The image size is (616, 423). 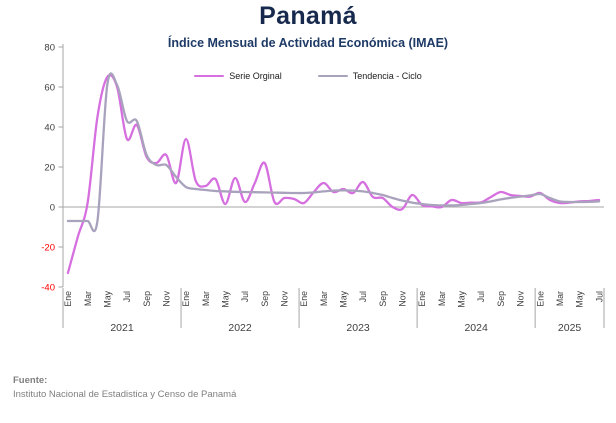 What do you see at coordinates (52, 208) in the screenshot?
I see `svg-text: 0` at bounding box center [52, 208].